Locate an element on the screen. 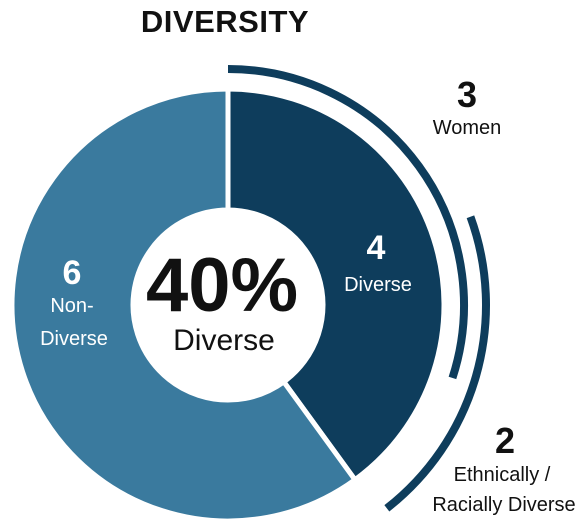 The height and width of the screenshot is (531, 588). annotation-ethnic-label-2: Racially Diverse is located at coordinates (503, 505).